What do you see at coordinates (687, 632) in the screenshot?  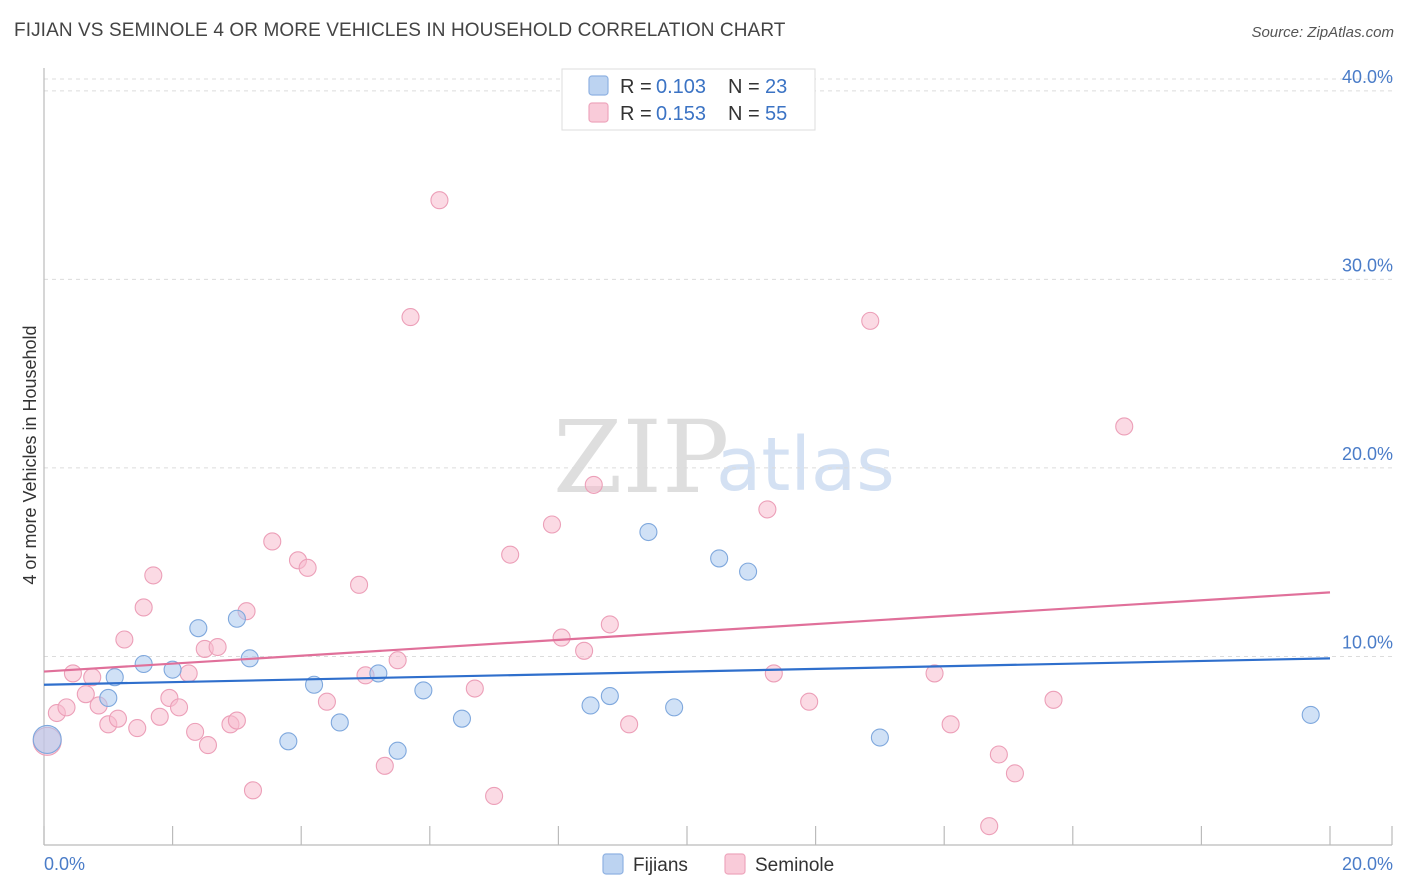 I see `trend-line-seminole` at bounding box center [687, 632].